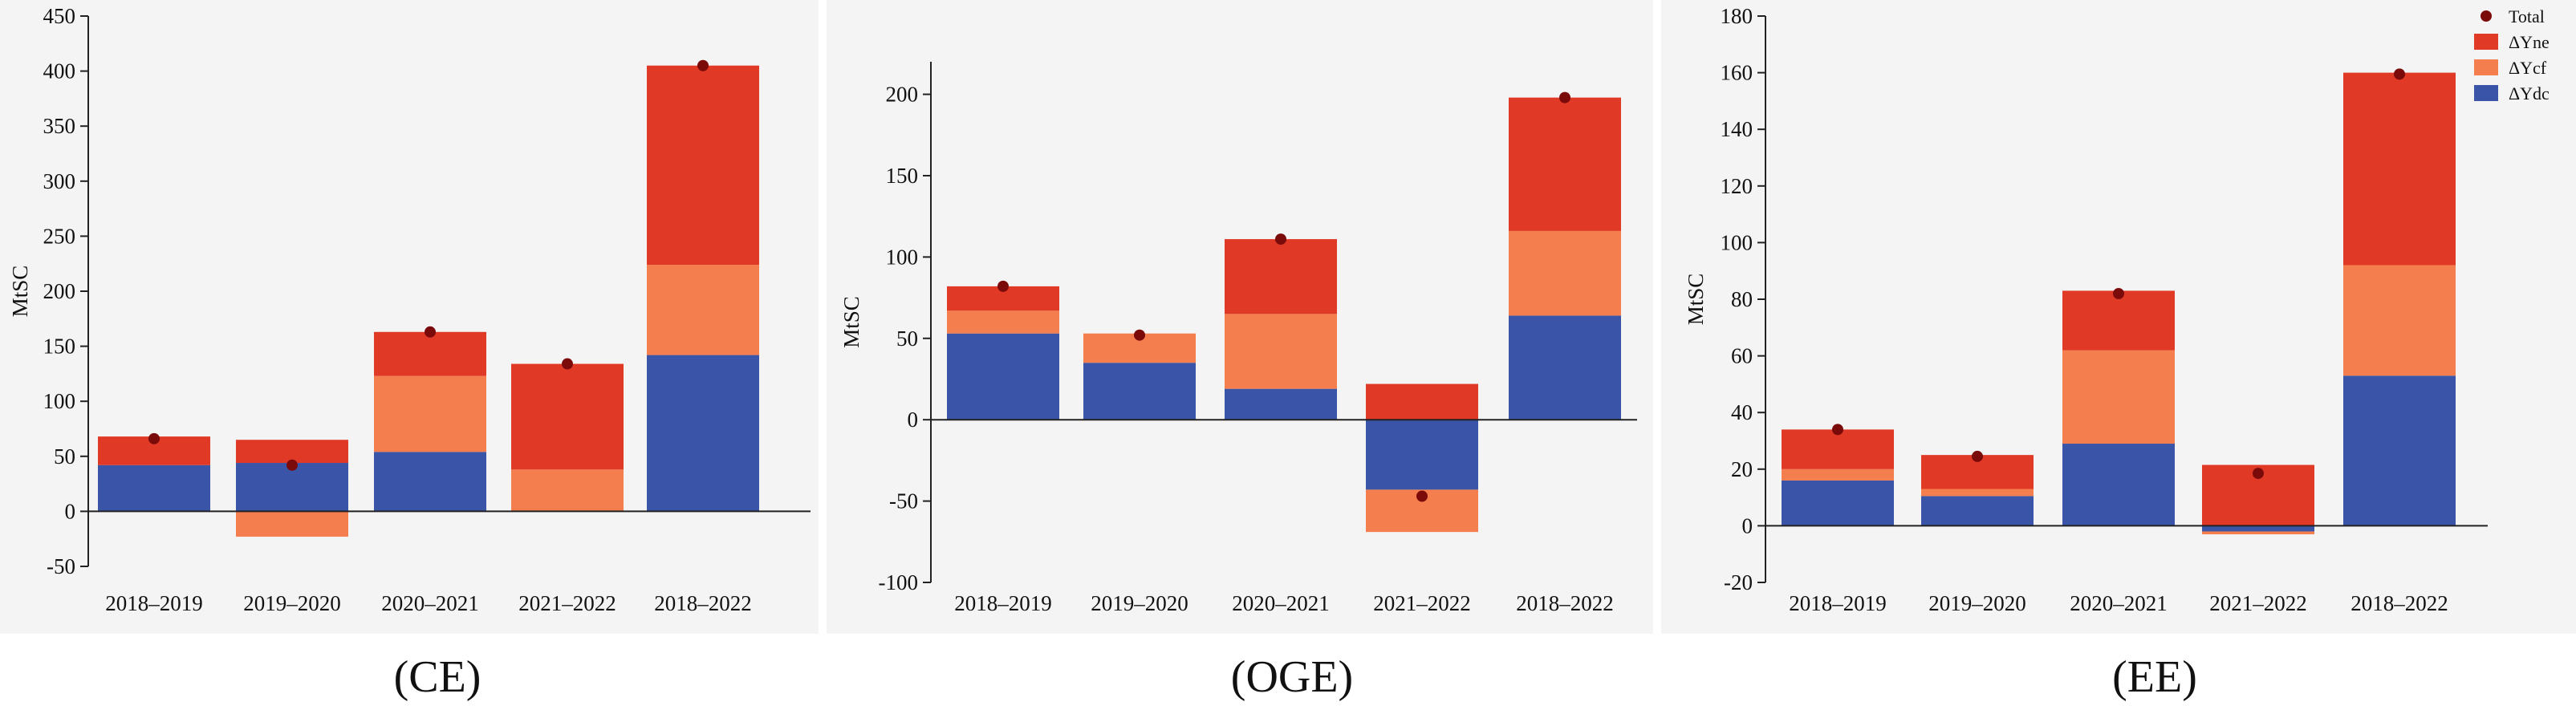 The image size is (2576, 718). What do you see at coordinates (2486, 67) in the screenshot?
I see `legend-marker-ycf` at bounding box center [2486, 67].